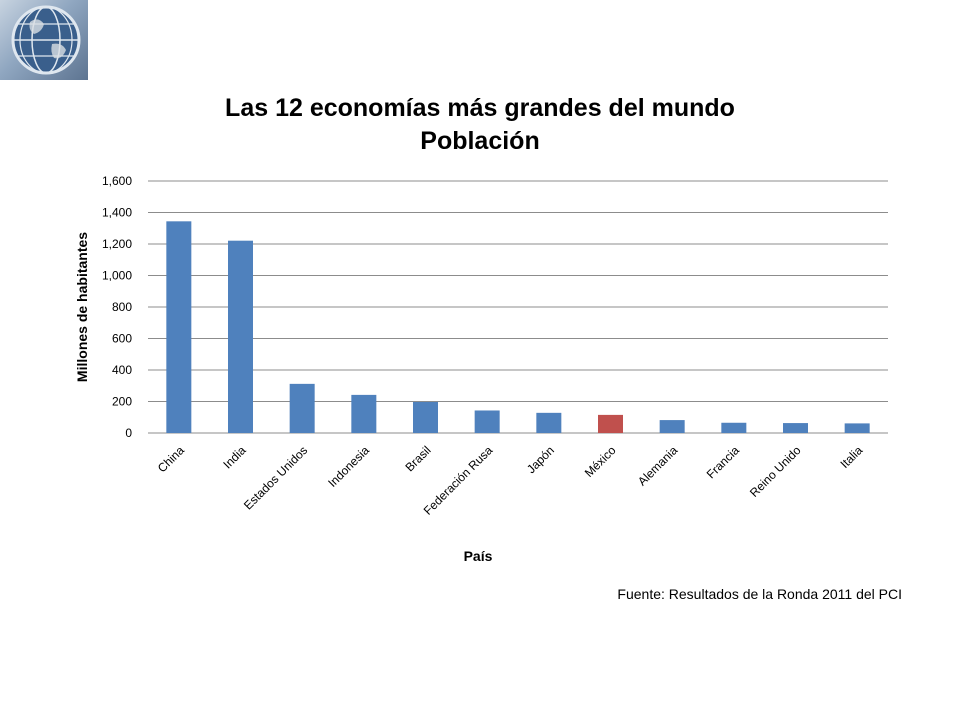  Describe the element at coordinates (122, 370) in the screenshot. I see `y-tick-label: 400` at that location.